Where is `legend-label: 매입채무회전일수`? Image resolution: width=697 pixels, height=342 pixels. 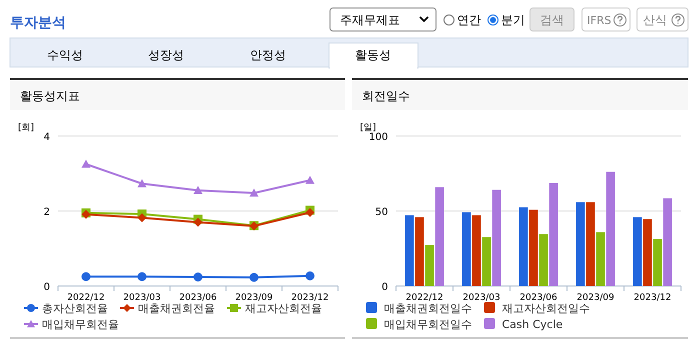 legend-label: 매입채무회전일수 is located at coordinates (428, 324).